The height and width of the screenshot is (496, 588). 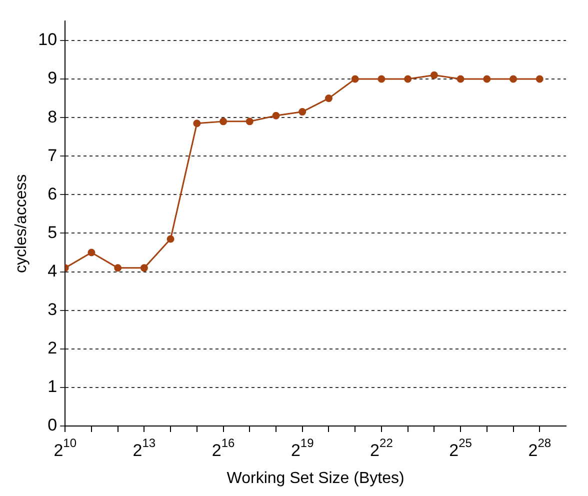 I want to click on y-tick-label: 8, so click(x=53, y=116).